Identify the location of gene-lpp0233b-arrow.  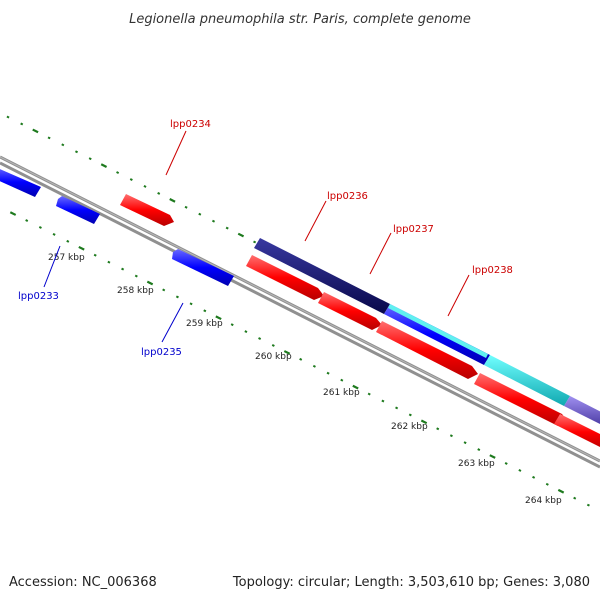
(78, 210).